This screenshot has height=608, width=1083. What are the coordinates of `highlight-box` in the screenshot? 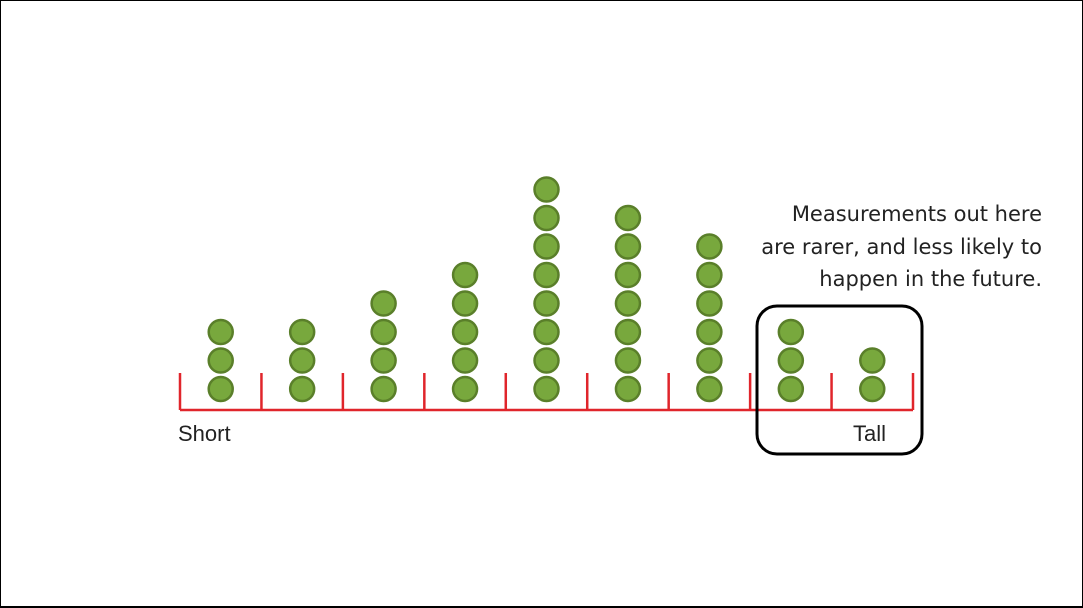 It's located at (839, 380).